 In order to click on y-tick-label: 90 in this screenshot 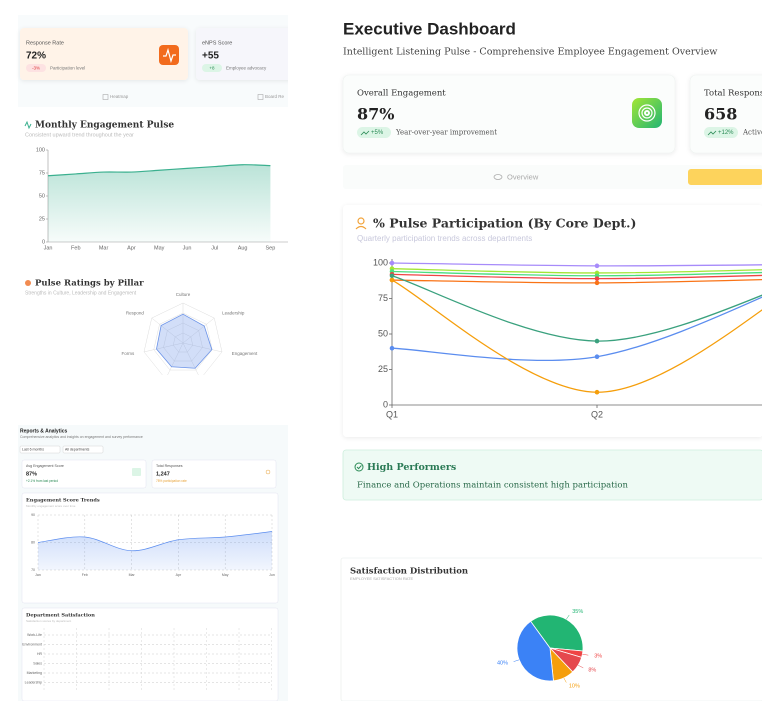, I will do `click(33, 515)`.